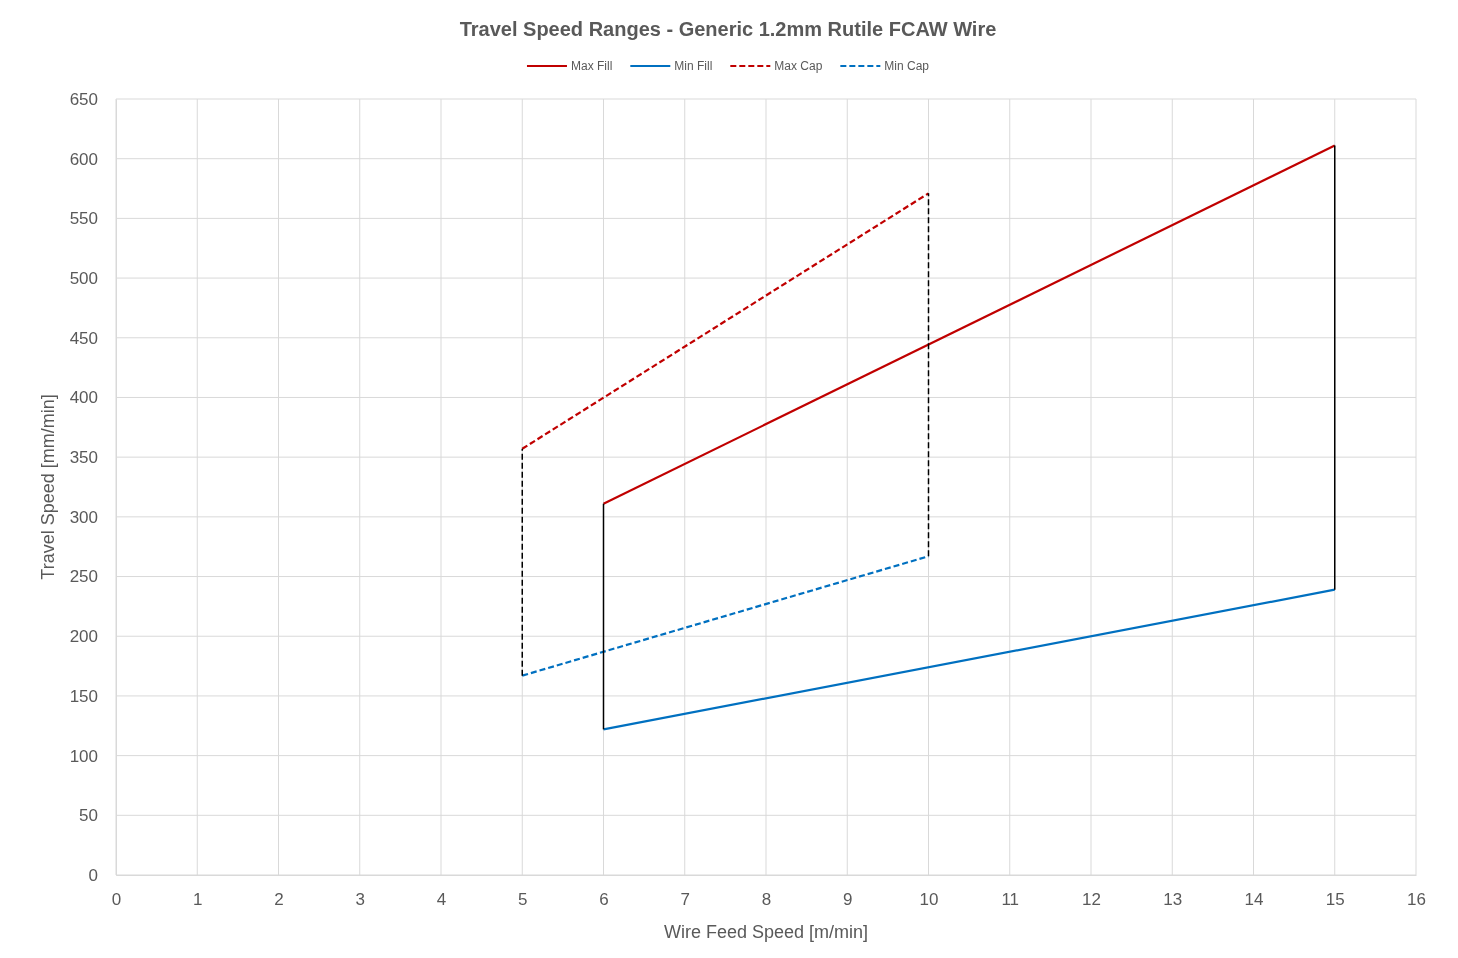  I want to click on x-tick-label: 16, so click(1416, 900).